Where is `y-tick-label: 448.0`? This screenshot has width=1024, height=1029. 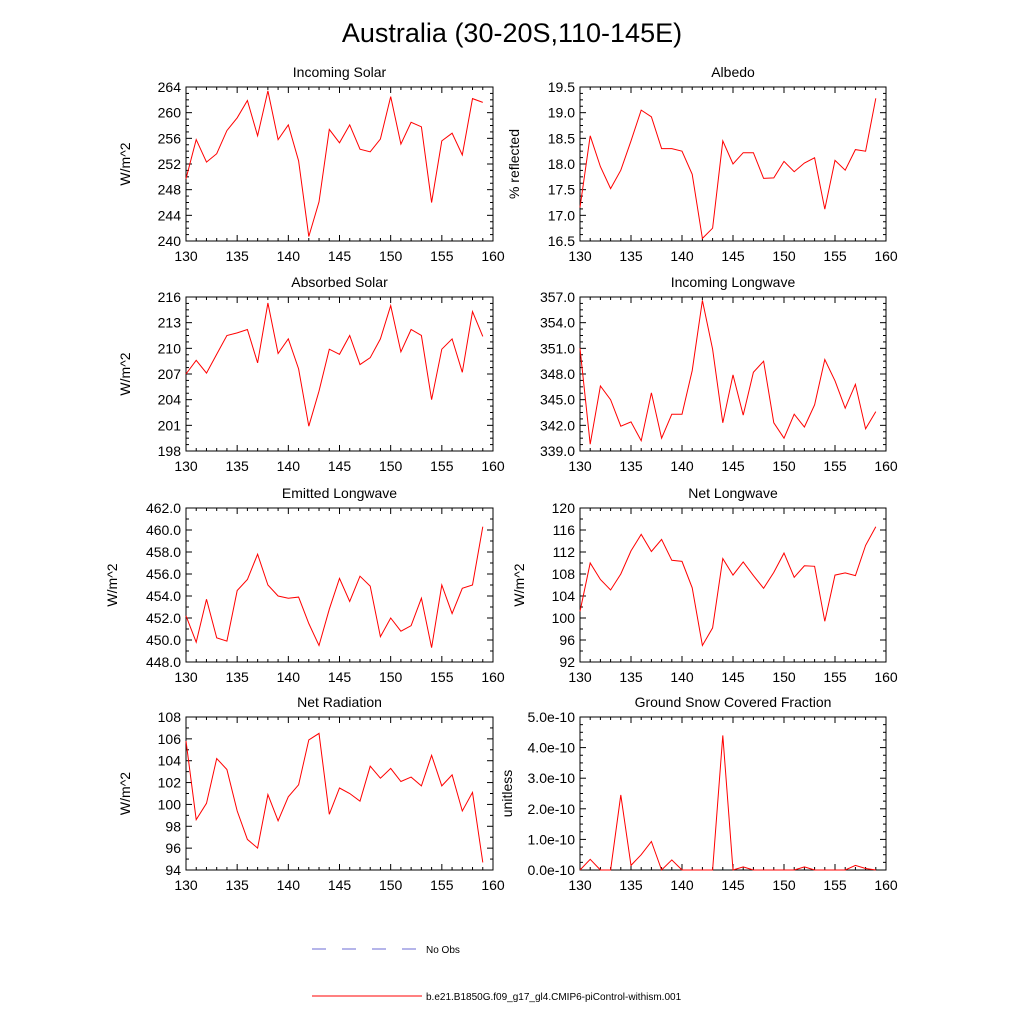 y-tick-label: 448.0 is located at coordinates (163, 662).